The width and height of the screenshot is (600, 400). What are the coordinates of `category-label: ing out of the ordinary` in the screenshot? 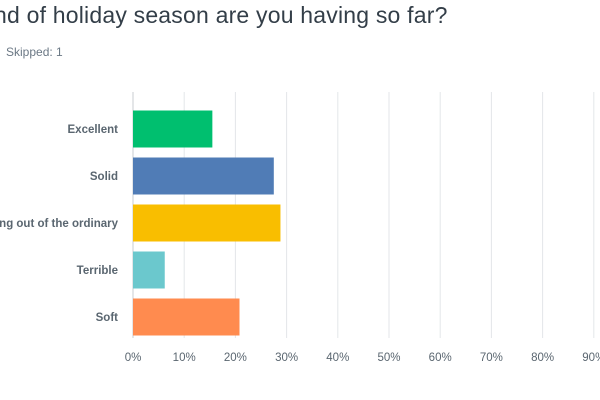 It's located at (59, 224).